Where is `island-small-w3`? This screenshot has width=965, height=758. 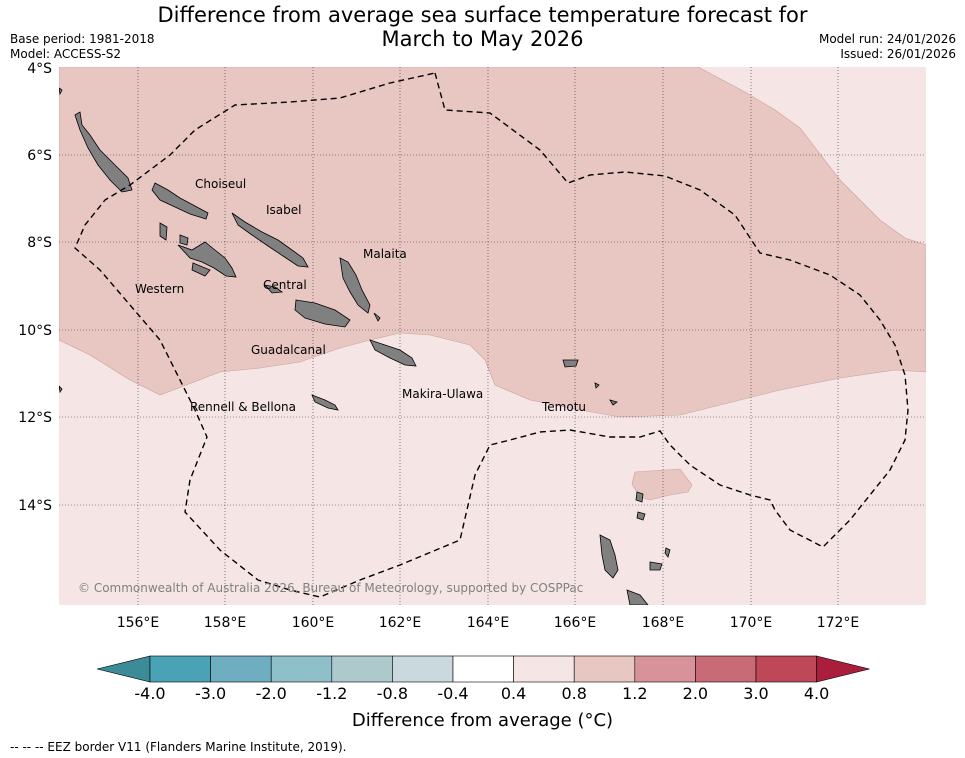
island-small-w3 is located at coordinates (201, 269).